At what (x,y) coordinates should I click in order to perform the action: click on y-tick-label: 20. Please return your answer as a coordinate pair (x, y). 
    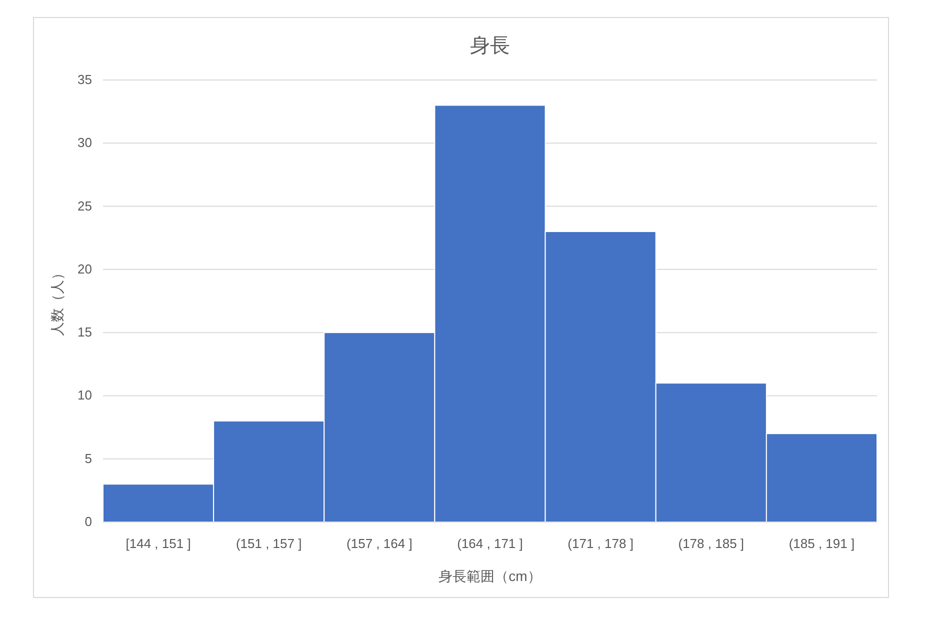
    Looking at the image, I should click on (85, 268).